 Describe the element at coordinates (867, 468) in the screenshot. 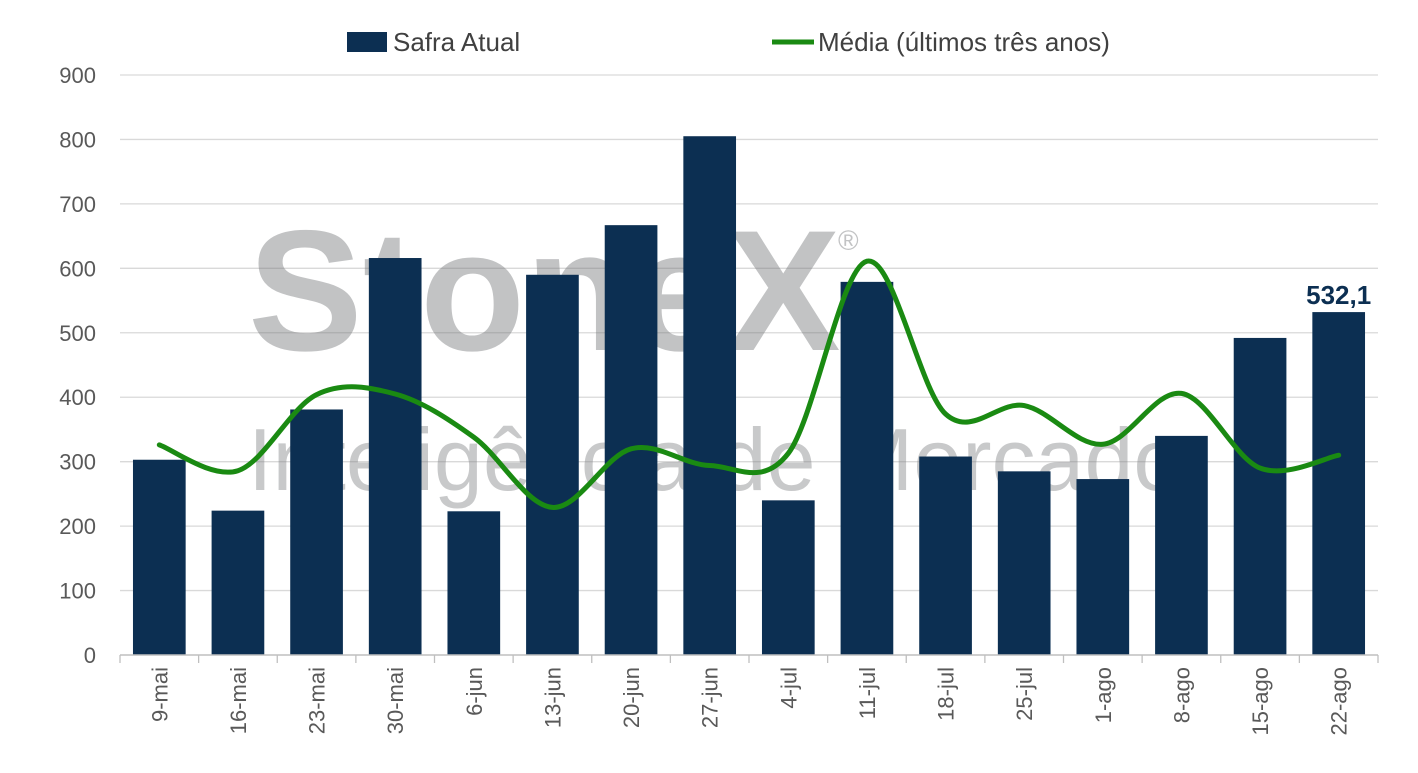

I see `bar-11-jul` at that location.